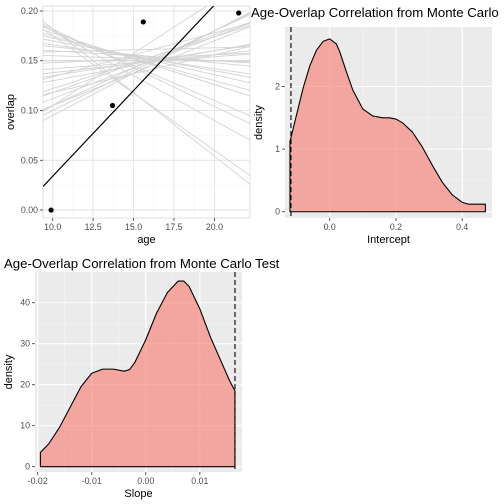  What do you see at coordinates (25, 426) in the screenshot?
I see `y-tick-label: 10` at bounding box center [25, 426].